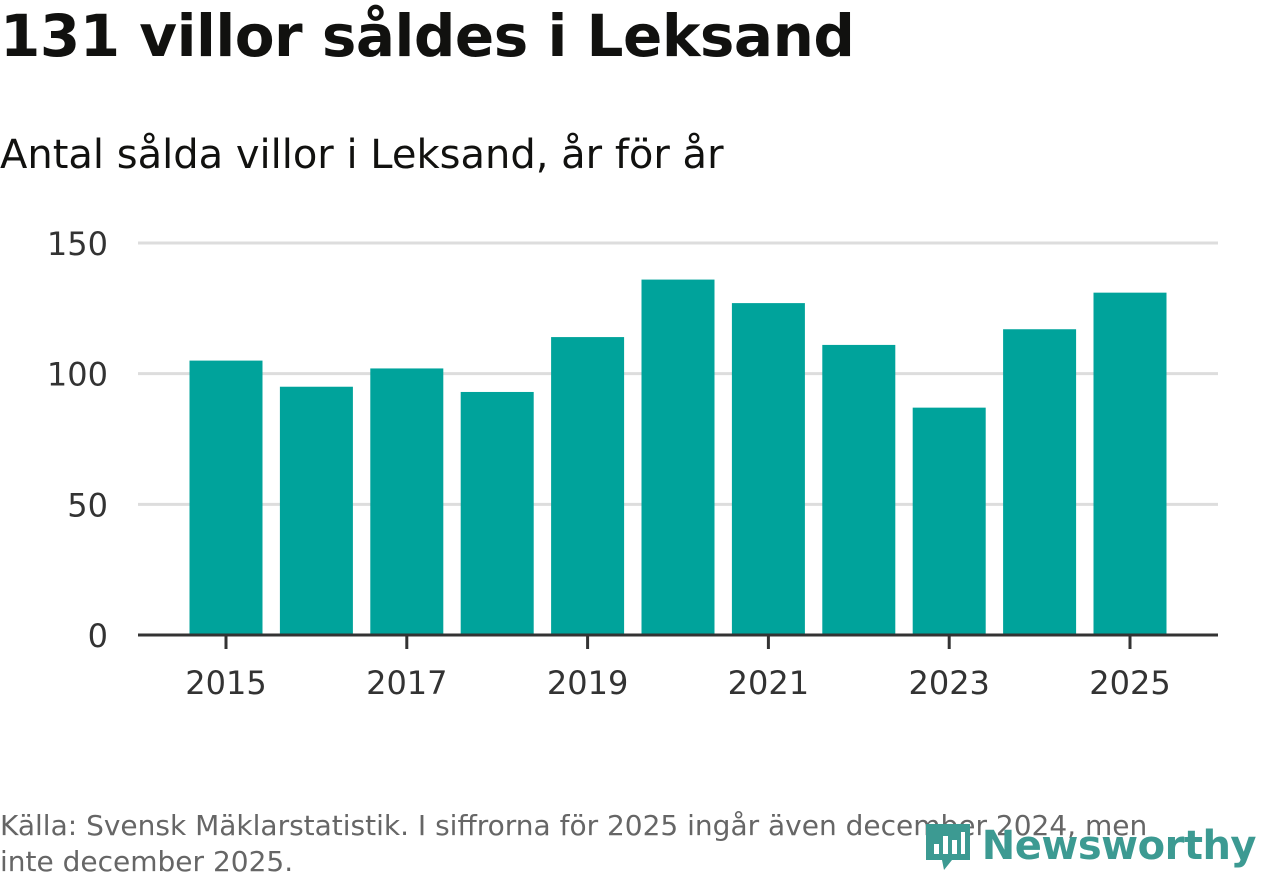 This screenshot has height=880, width=1262. I want to click on bar-2023, so click(949, 521).